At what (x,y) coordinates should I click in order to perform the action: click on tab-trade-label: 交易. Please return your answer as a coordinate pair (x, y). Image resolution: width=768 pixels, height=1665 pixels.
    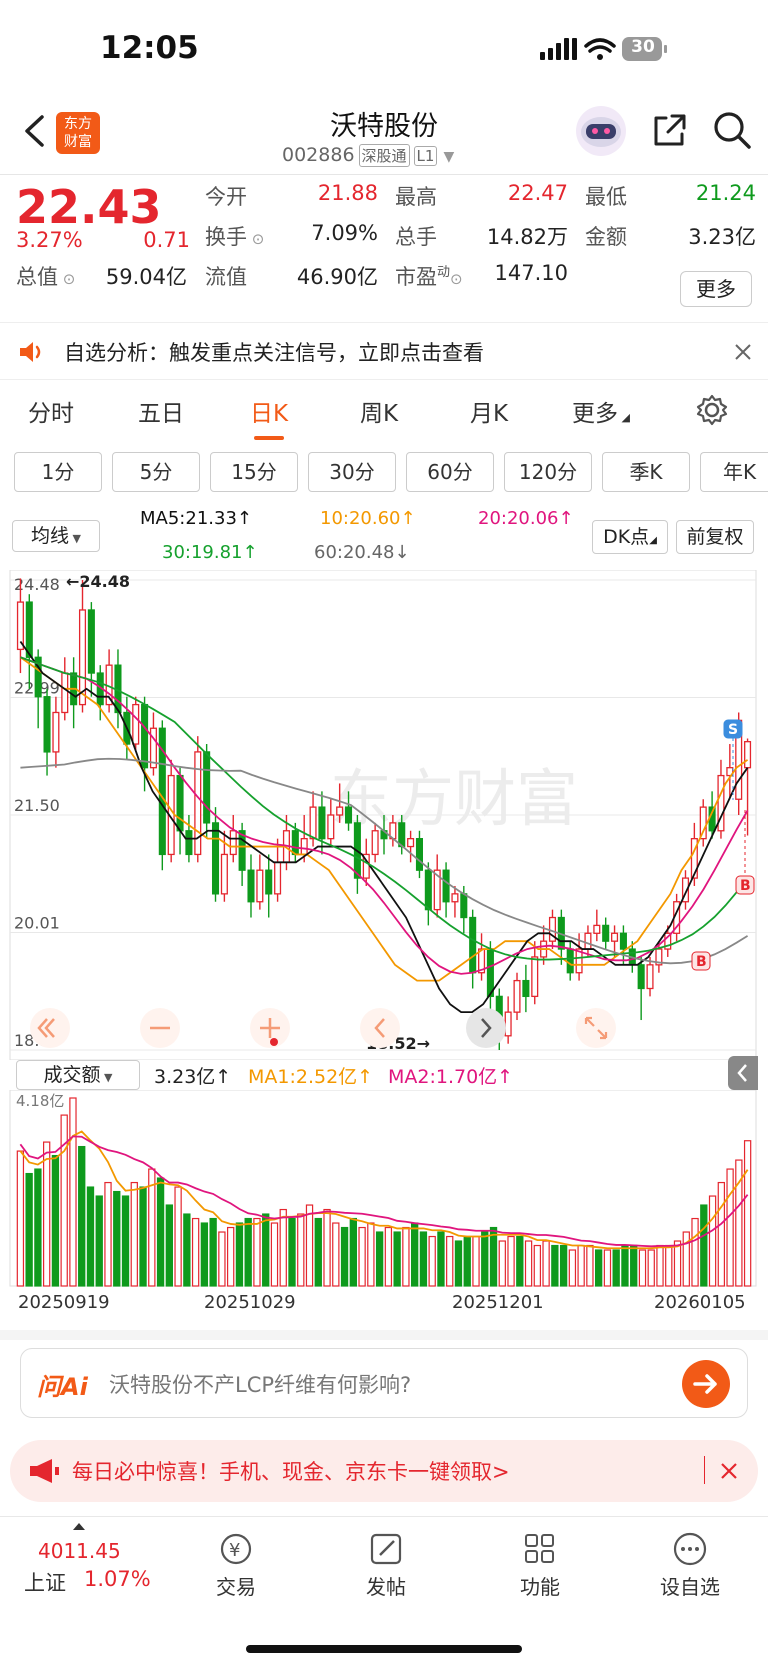
    Looking at the image, I should click on (236, 1587).